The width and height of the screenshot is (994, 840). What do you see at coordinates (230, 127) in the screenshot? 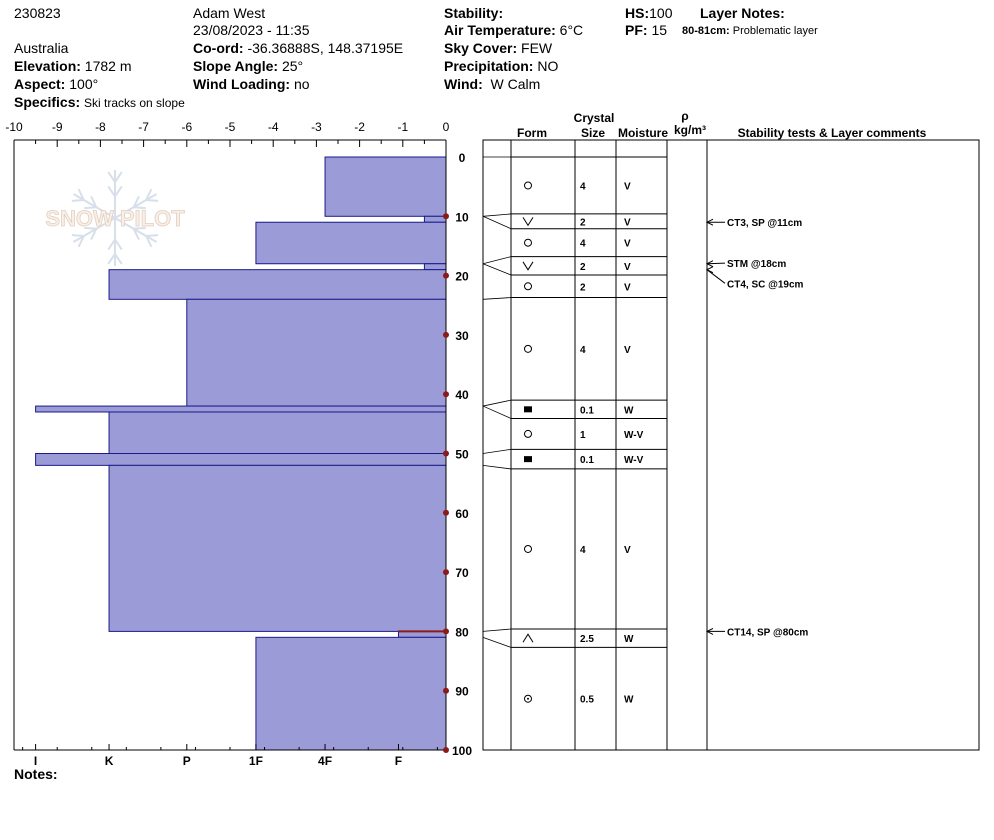
I see `top-tick-label: -5` at bounding box center [230, 127].